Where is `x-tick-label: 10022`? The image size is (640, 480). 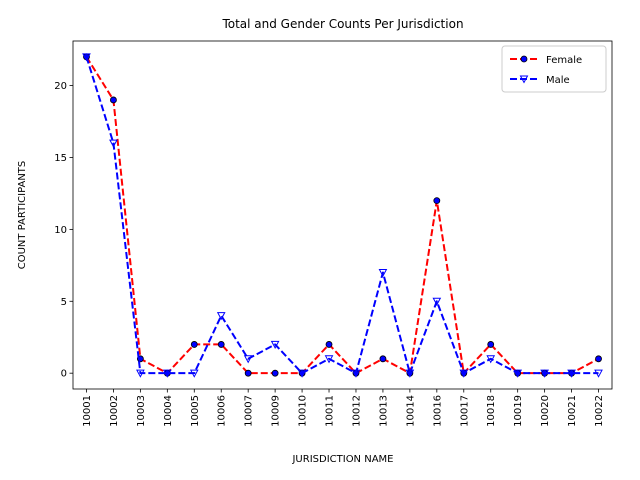 x-tick-label: 10022 is located at coordinates (599, 411).